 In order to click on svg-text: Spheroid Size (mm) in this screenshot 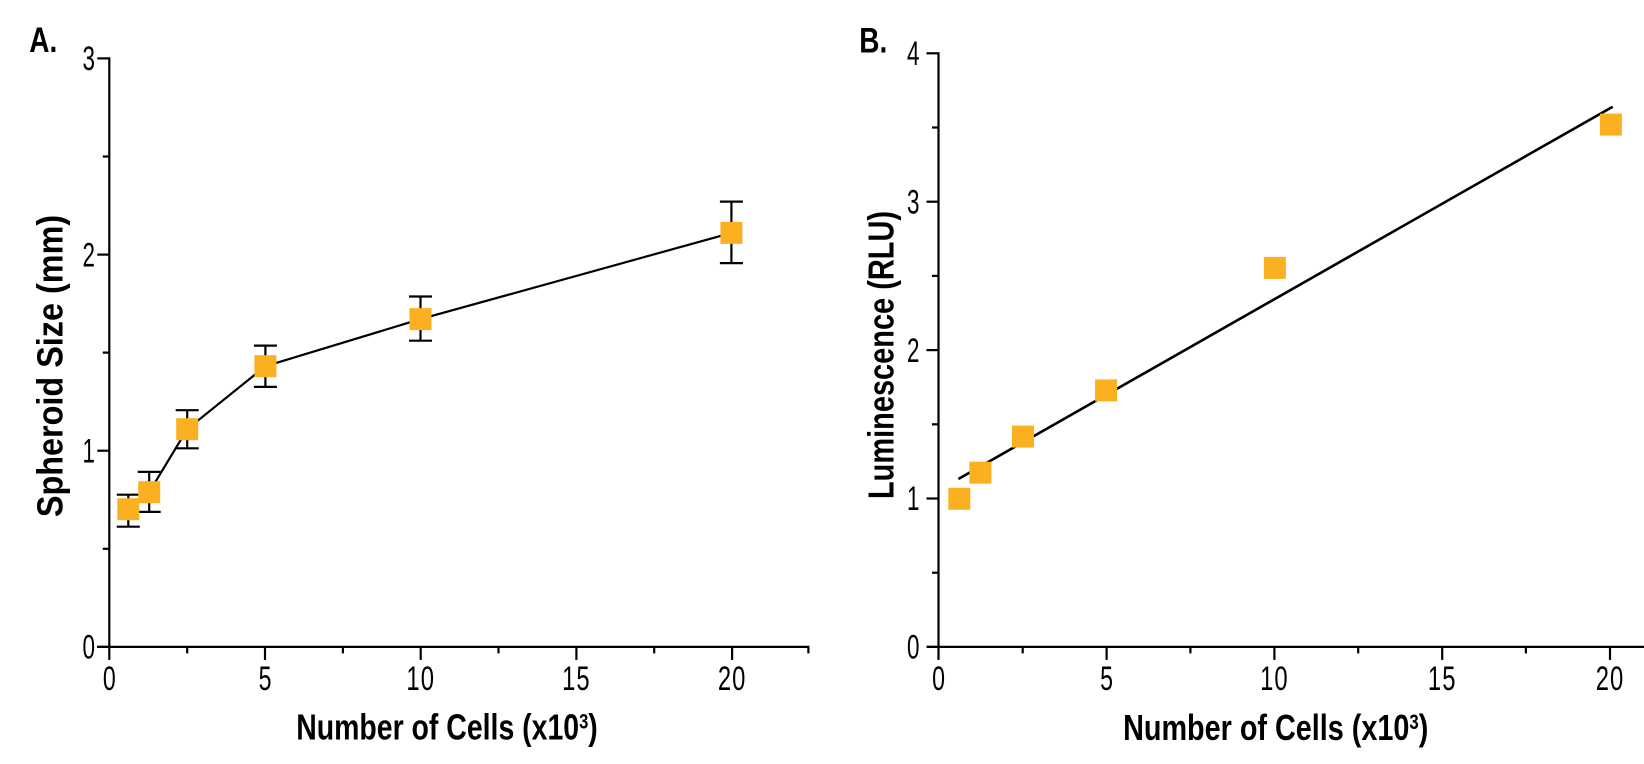, I will do `click(51, 366)`.